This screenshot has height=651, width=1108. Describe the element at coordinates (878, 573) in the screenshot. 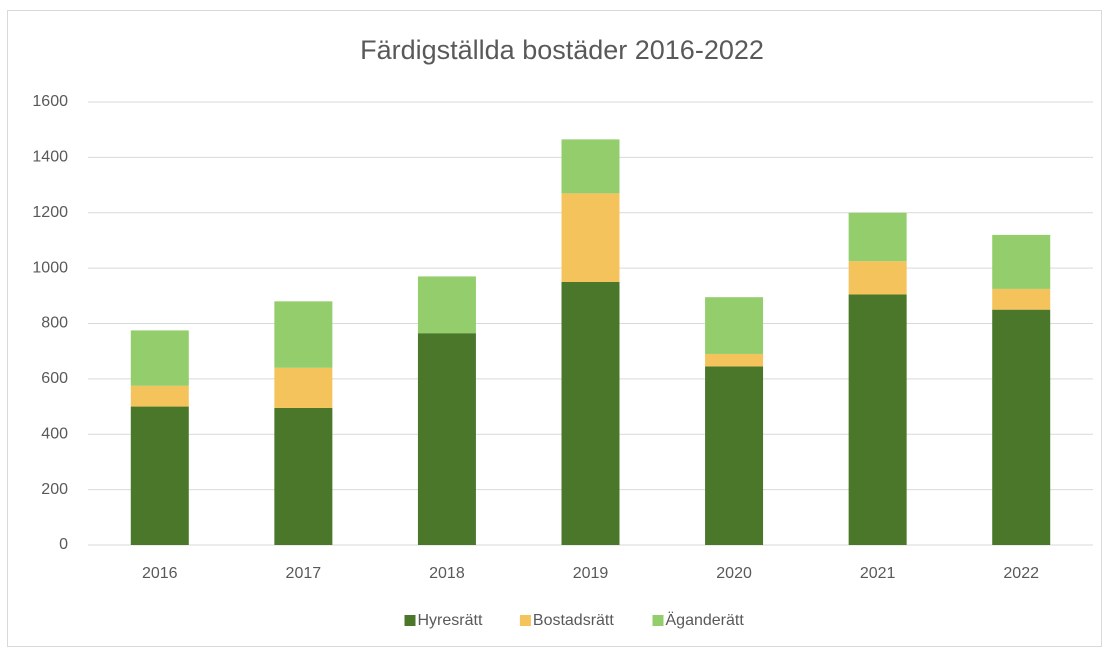

I see `x-tick-label: 2021` at that location.